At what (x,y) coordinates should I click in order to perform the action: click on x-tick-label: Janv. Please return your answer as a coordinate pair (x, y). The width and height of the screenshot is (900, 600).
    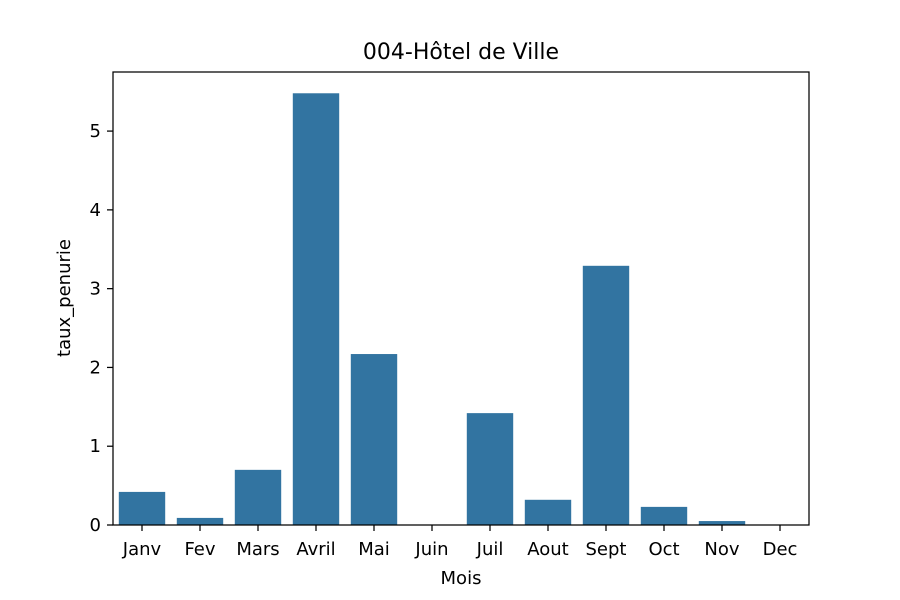
    Looking at the image, I should click on (142, 549).